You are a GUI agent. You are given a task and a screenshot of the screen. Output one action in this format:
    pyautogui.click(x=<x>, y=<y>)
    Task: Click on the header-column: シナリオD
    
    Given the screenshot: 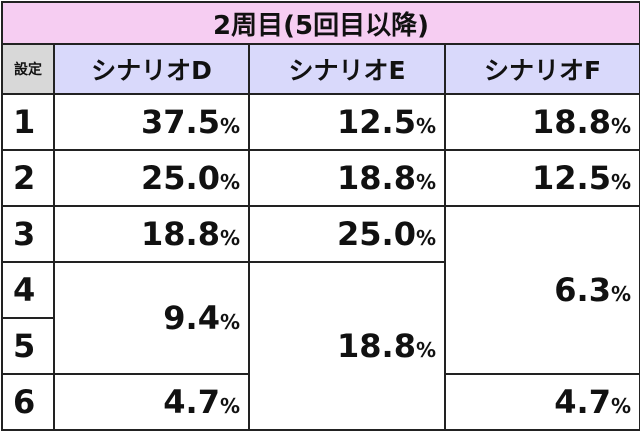 What is the action you would take?
    pyautogui.click(x=151, y=69)
    